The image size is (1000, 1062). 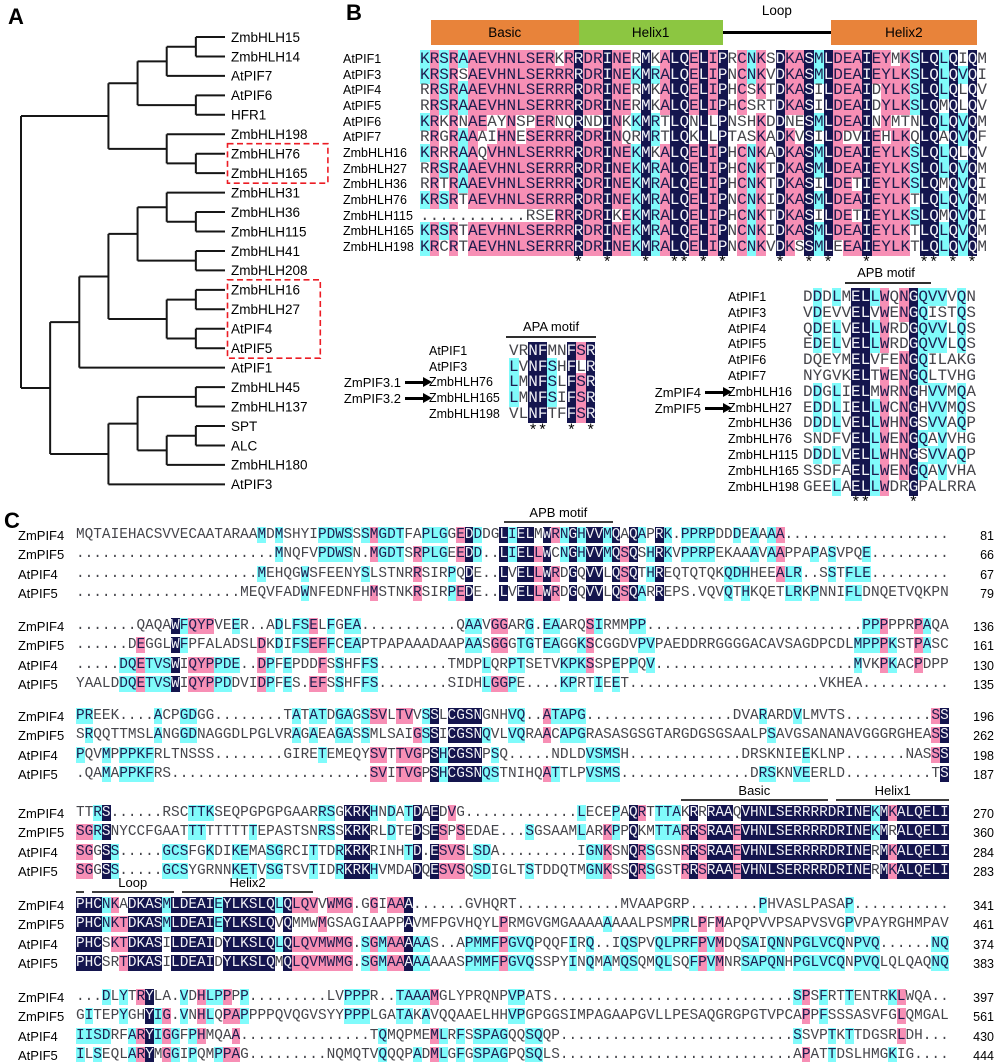 What do you see at coordinates (251, 348) in the screenshot?
I see `tree-leaf-label: AtPIF5` at bounding box center [251, 348].